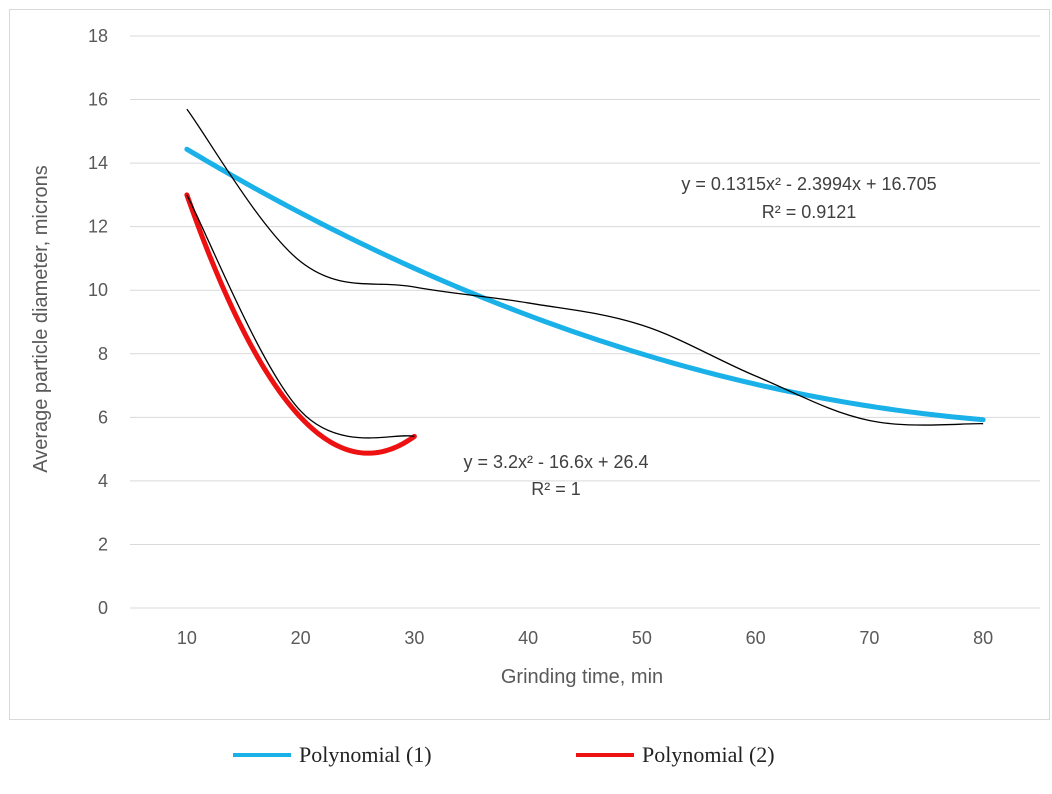 The image size is (1052, 794). I want to click on legend-label-2: Polynomial (2), so click(708, 754).